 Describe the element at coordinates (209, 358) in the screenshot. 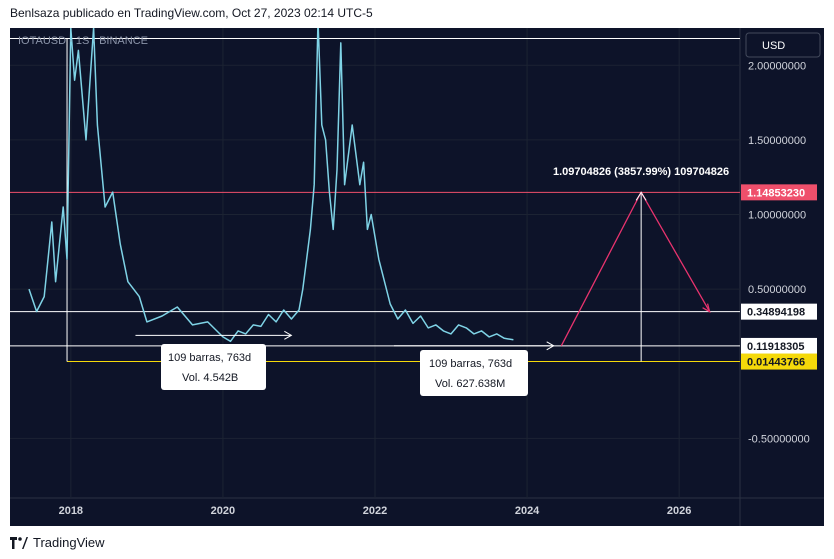

I see `annotation-1-bars: 109 barras, 763d` at that location.